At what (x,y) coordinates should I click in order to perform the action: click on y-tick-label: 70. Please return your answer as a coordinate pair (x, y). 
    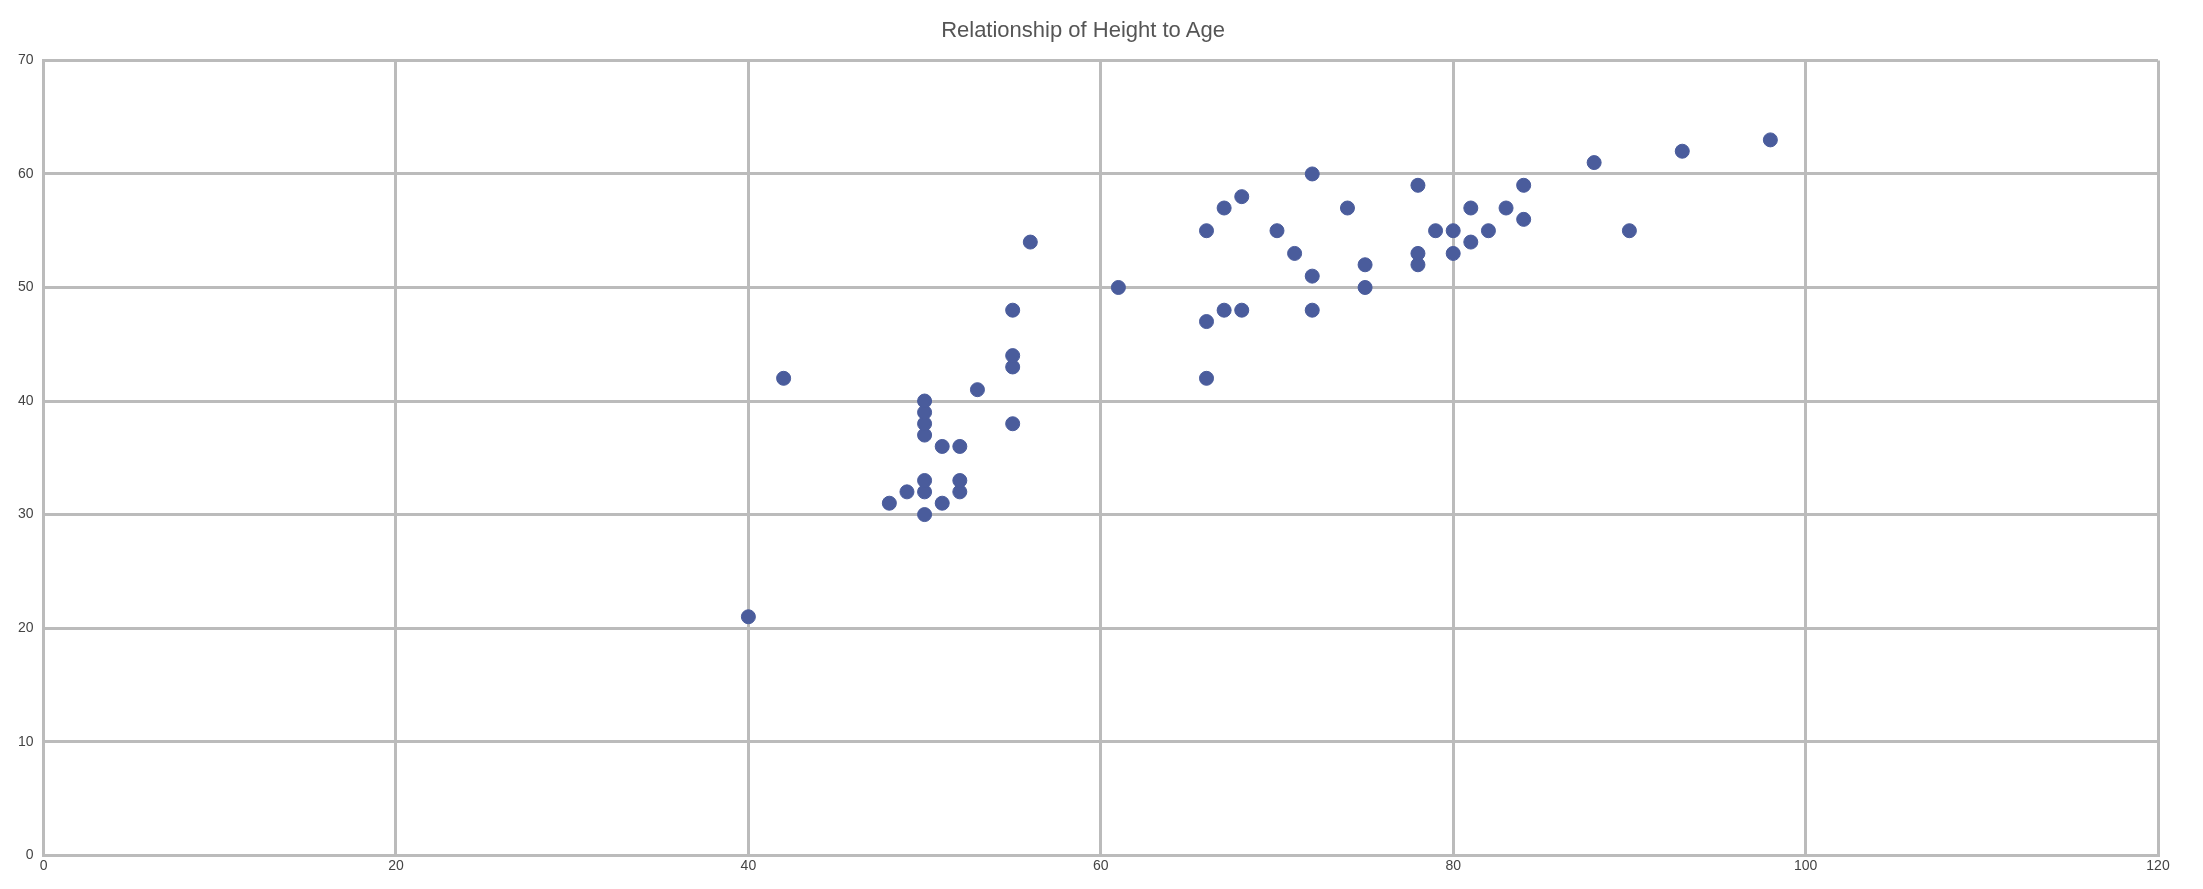
    Looking at the image, I should click on (25, 59).